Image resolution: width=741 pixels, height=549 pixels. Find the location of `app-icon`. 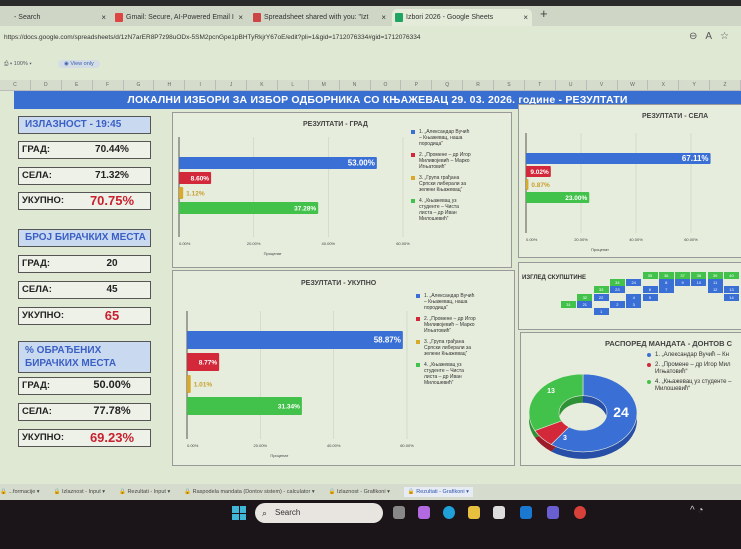

app-icon is located at coordinates (580, 512).